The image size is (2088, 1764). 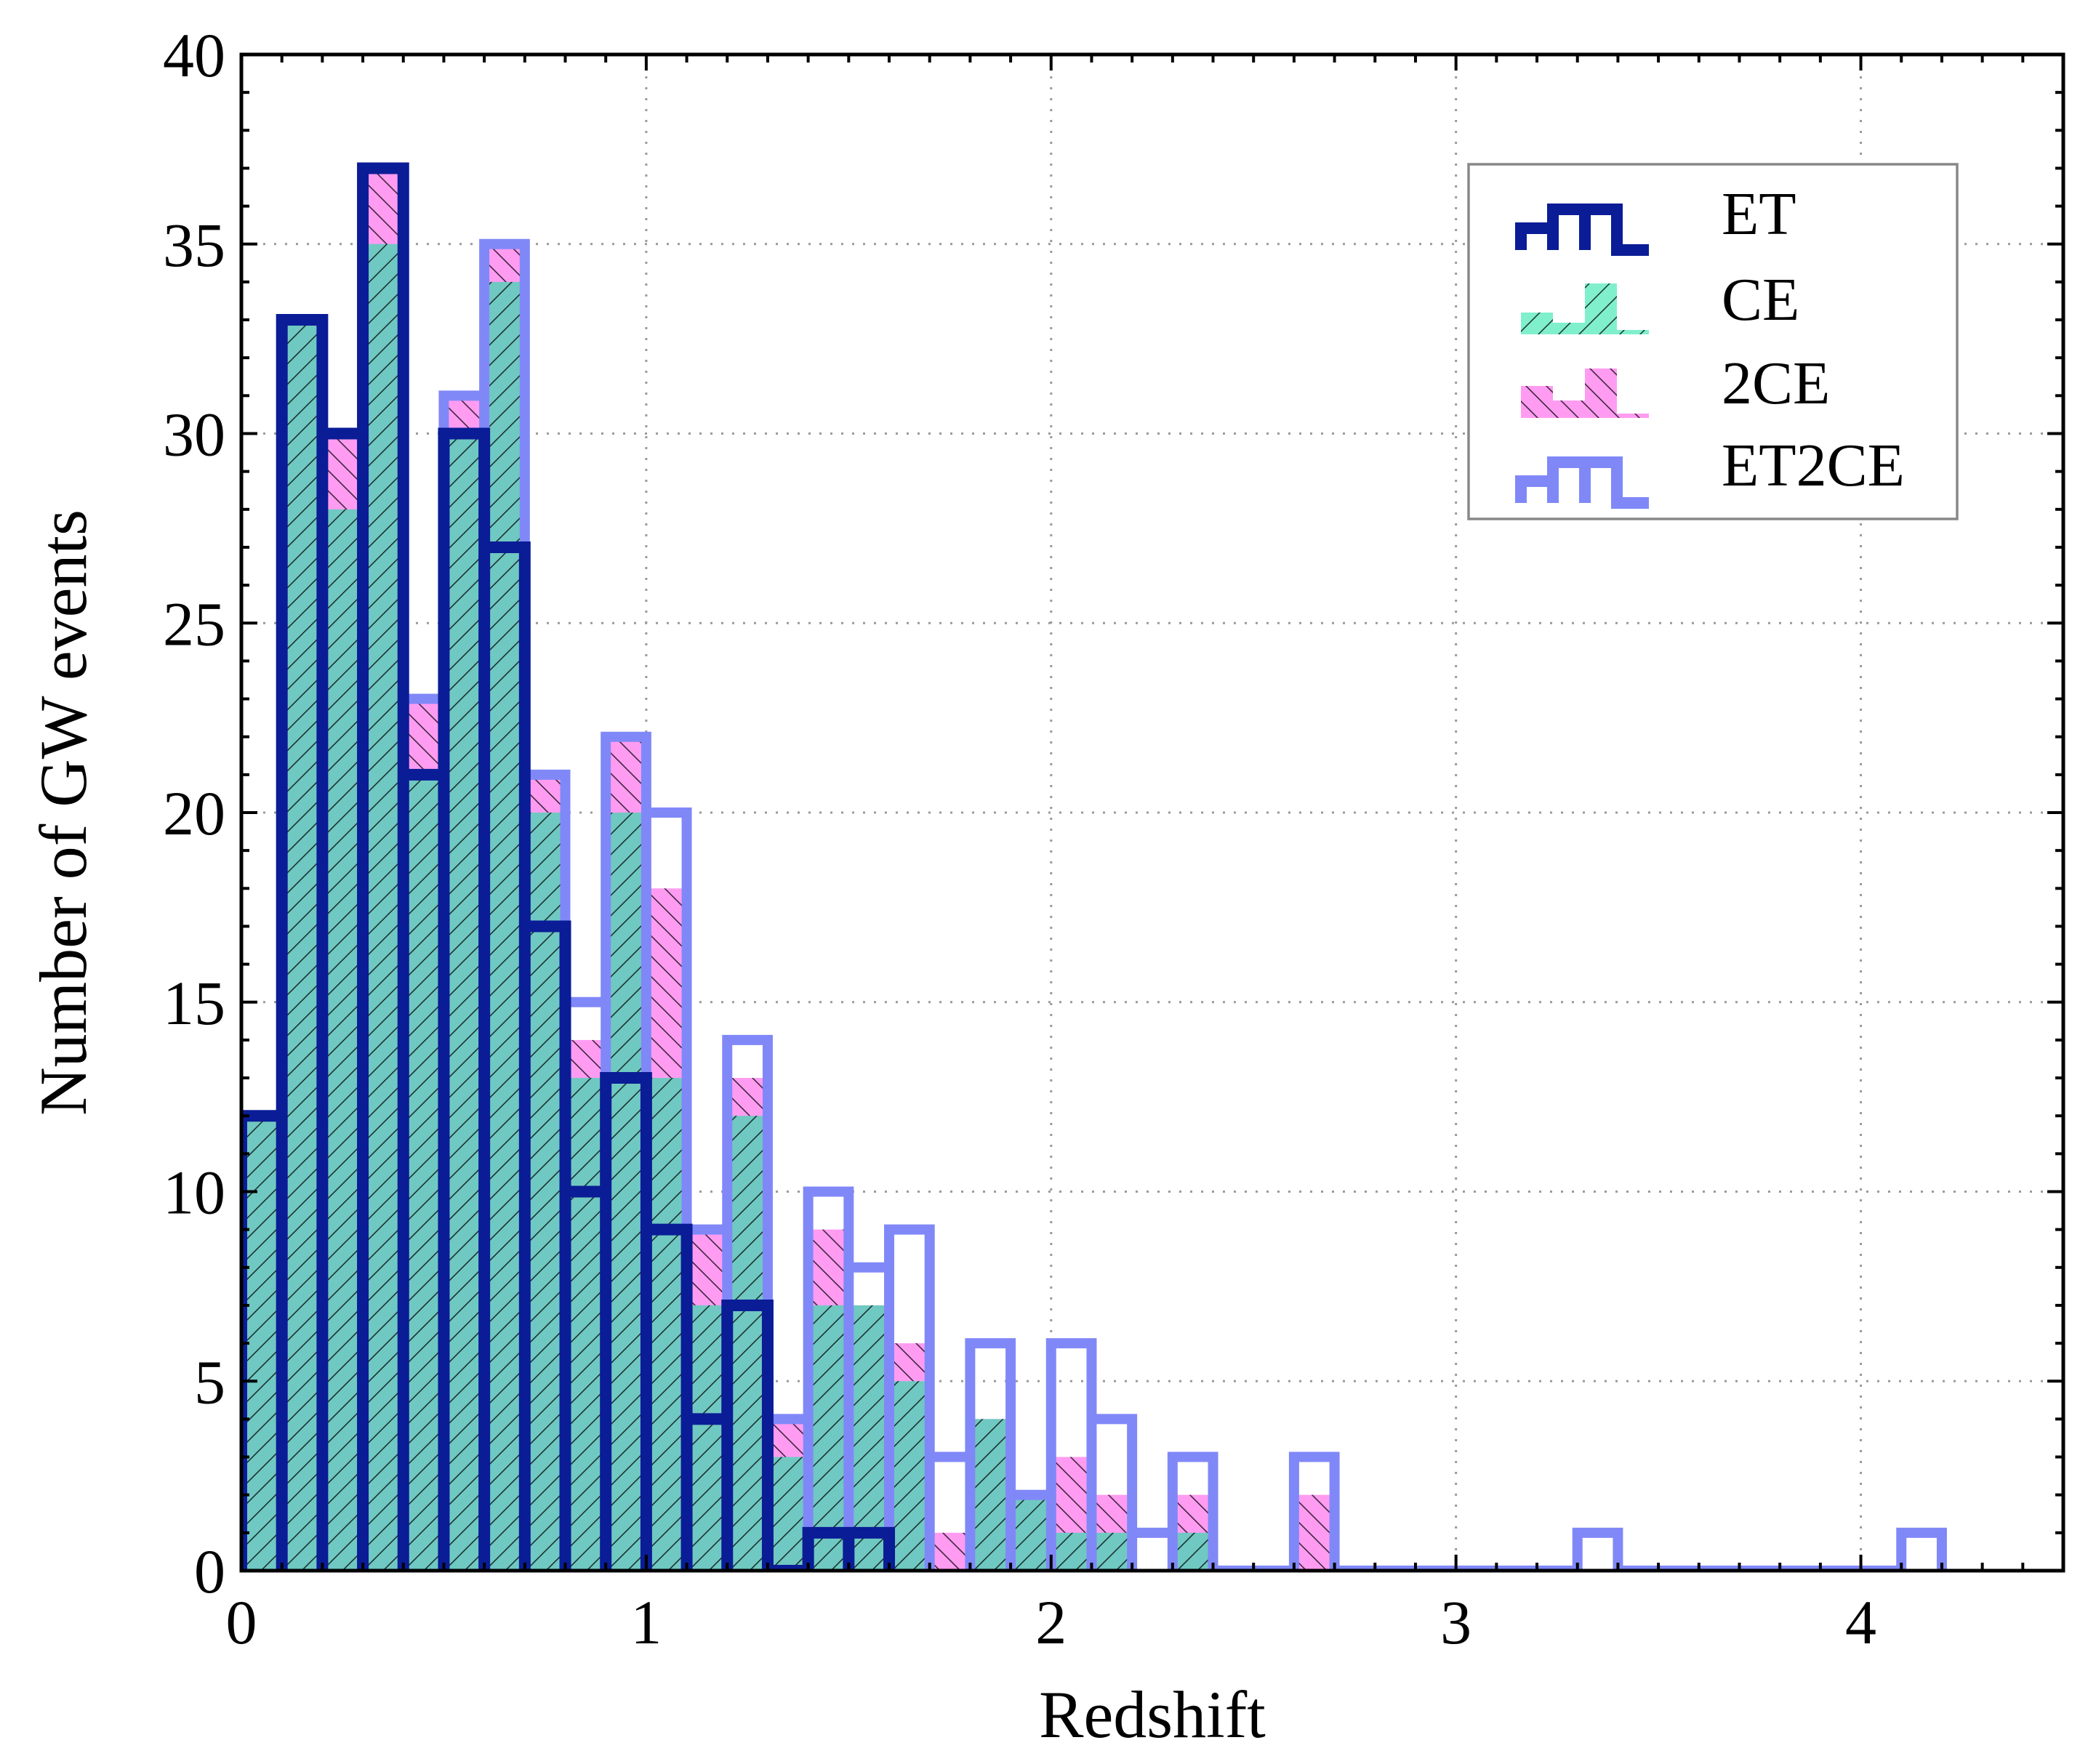 I want to click on legend: ET CE 2CE ET2CE, so click(x=1713, y=341).